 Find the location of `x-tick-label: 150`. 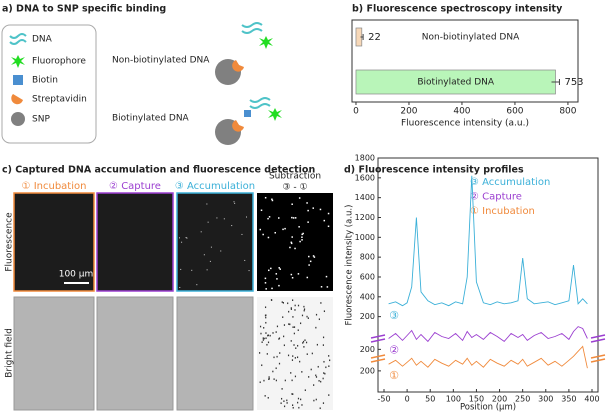

x-tick-label: 150 is located at coordinates (476, 399).